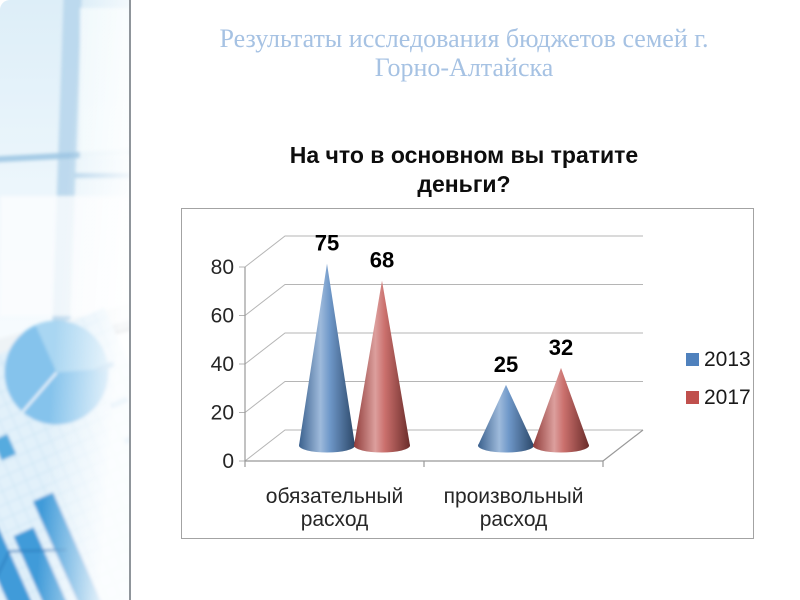 The height and width of the screenshot is (600, 800). I want to click on y-tick-label: 0, so click(228, 461).